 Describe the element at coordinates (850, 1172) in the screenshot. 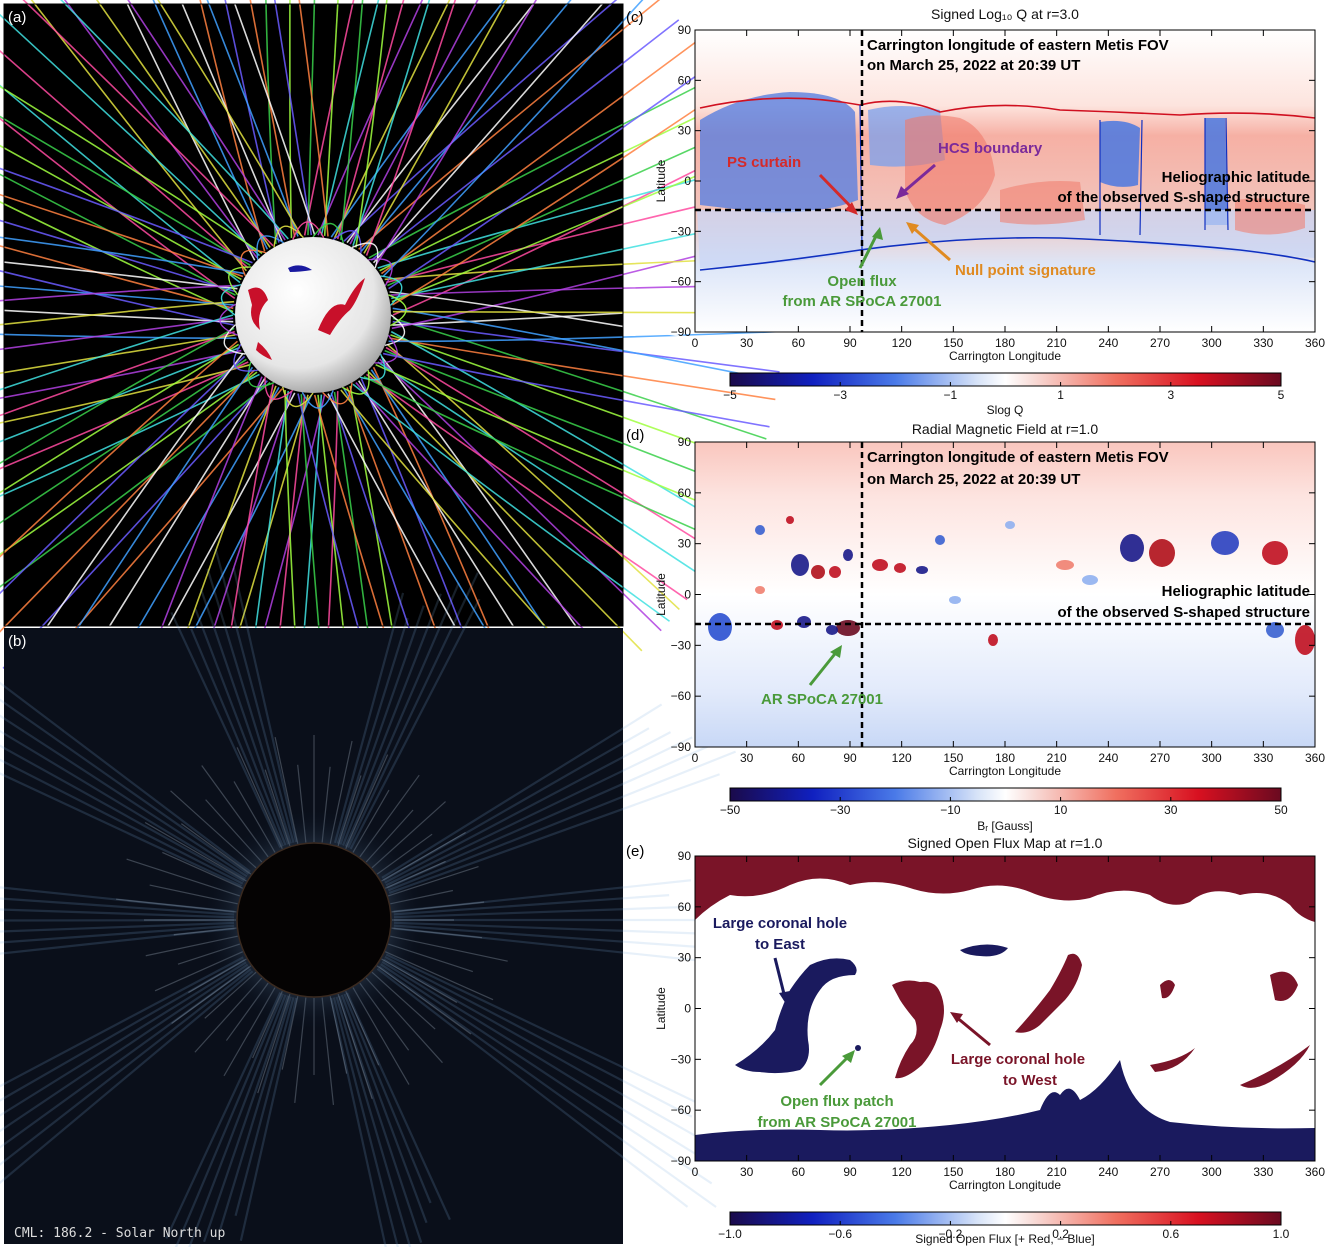

I see `x-tick-label: 90` at that location.